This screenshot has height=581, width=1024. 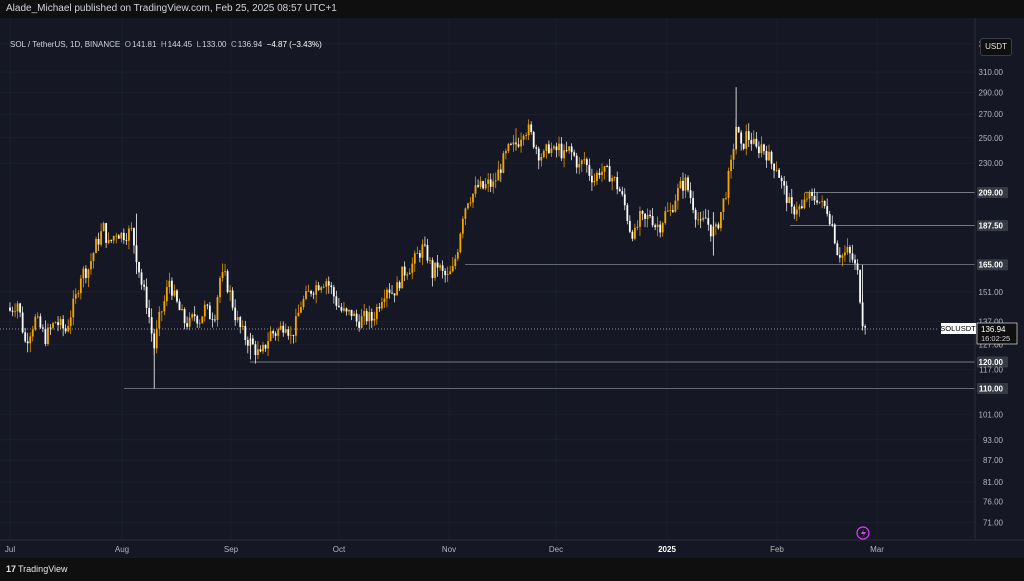 What do you see at coordinates (214, 44) in the screenshot?
I see `low-value: 133.00` at bounding box center [214, 44].